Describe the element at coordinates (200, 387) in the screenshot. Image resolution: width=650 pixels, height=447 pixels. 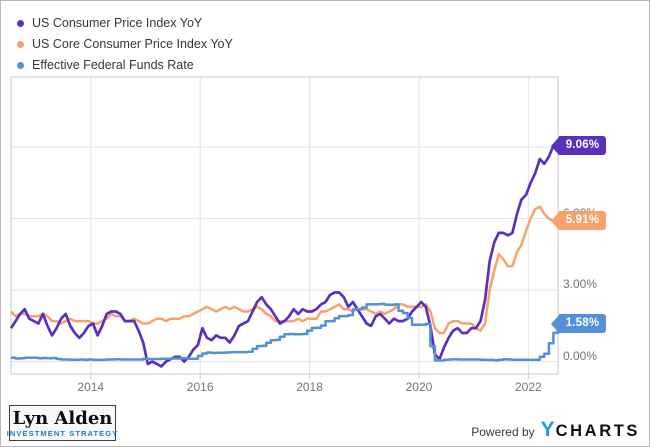
I see `x-axis-label-2016: 2016` at that location.